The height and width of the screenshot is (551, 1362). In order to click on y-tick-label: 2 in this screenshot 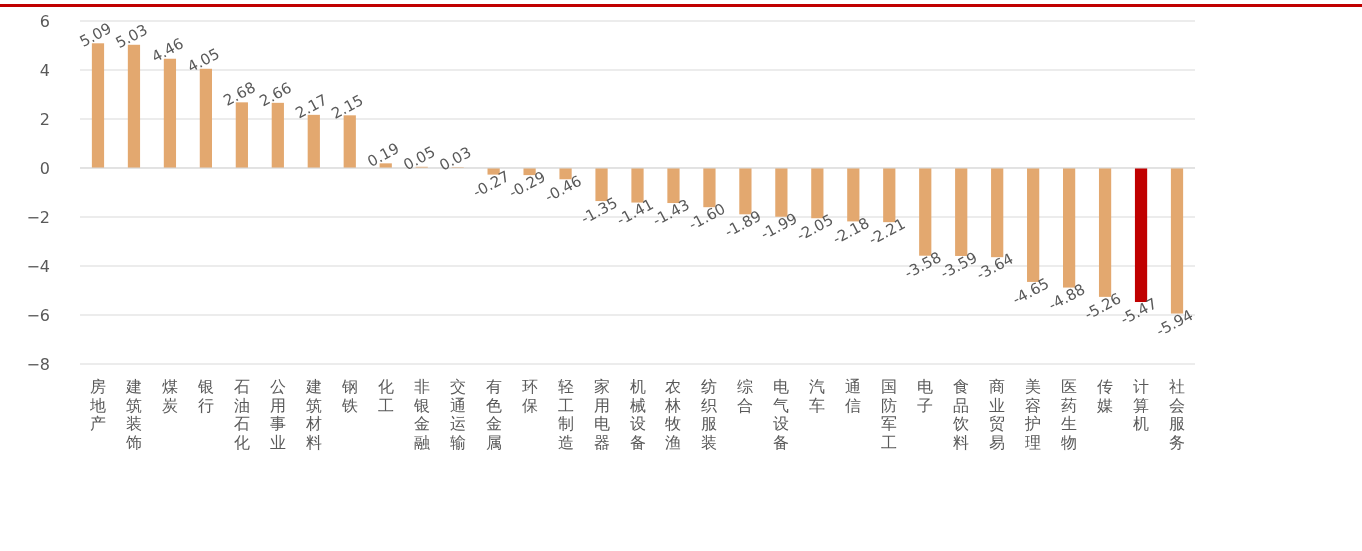, I will do `click(44, 119)`.